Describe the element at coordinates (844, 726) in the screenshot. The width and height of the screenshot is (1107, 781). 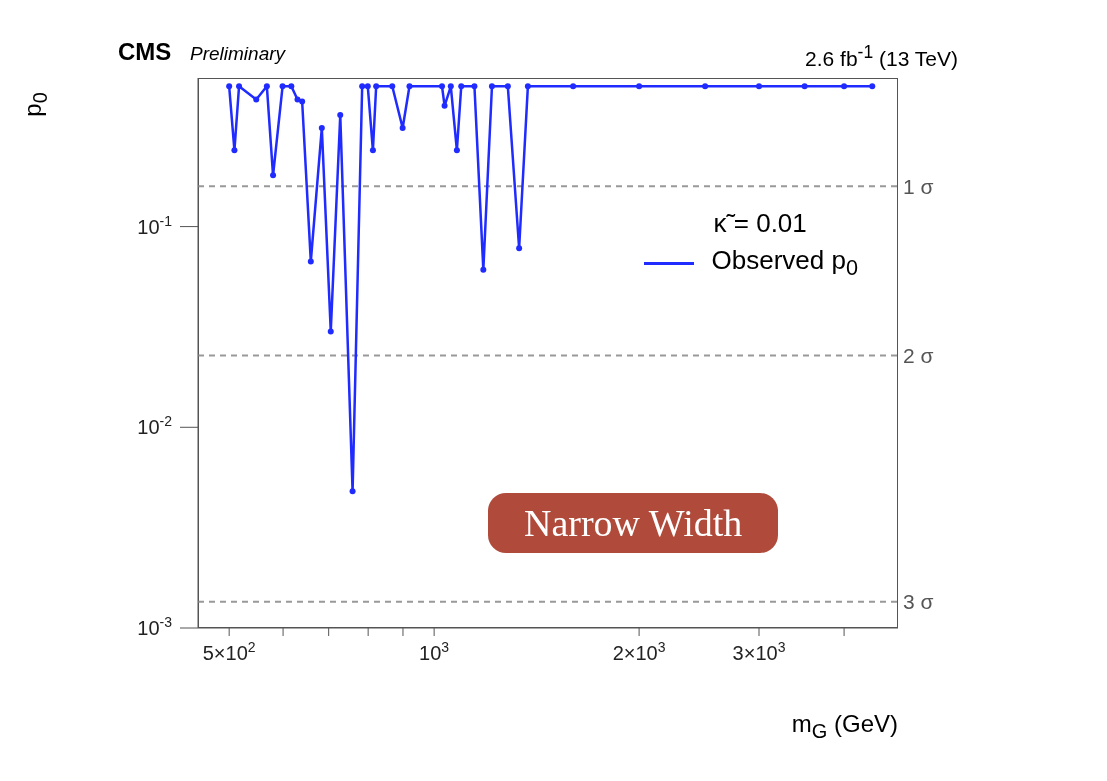
I see `x-axis-title: m$_{G}$ (GeV)` at that location.